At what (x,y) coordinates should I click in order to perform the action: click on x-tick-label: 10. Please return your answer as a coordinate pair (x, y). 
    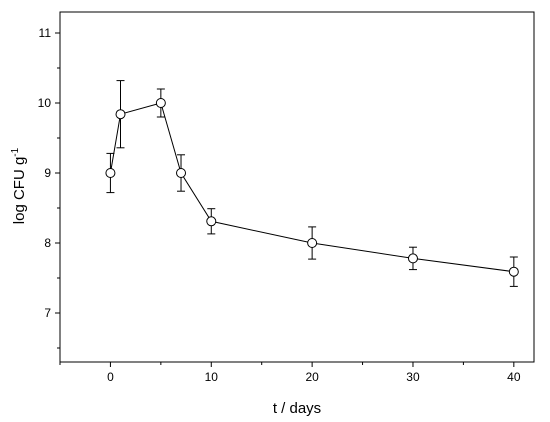
    Looking at the image, I should click on (212, 377).